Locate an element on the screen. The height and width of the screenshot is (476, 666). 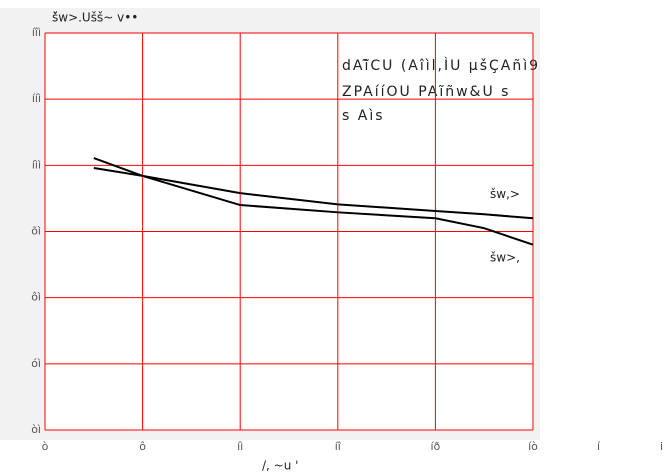
y-tick-label: ôì is located at coordinates (36, 297).